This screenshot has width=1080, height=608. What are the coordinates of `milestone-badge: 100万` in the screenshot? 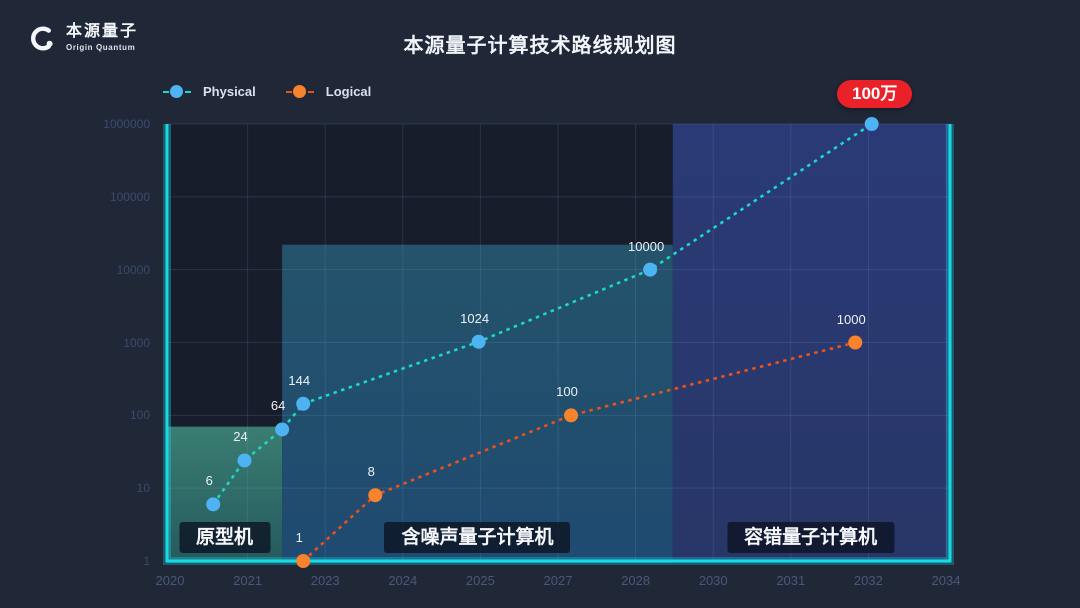 It's located at (875, 94).